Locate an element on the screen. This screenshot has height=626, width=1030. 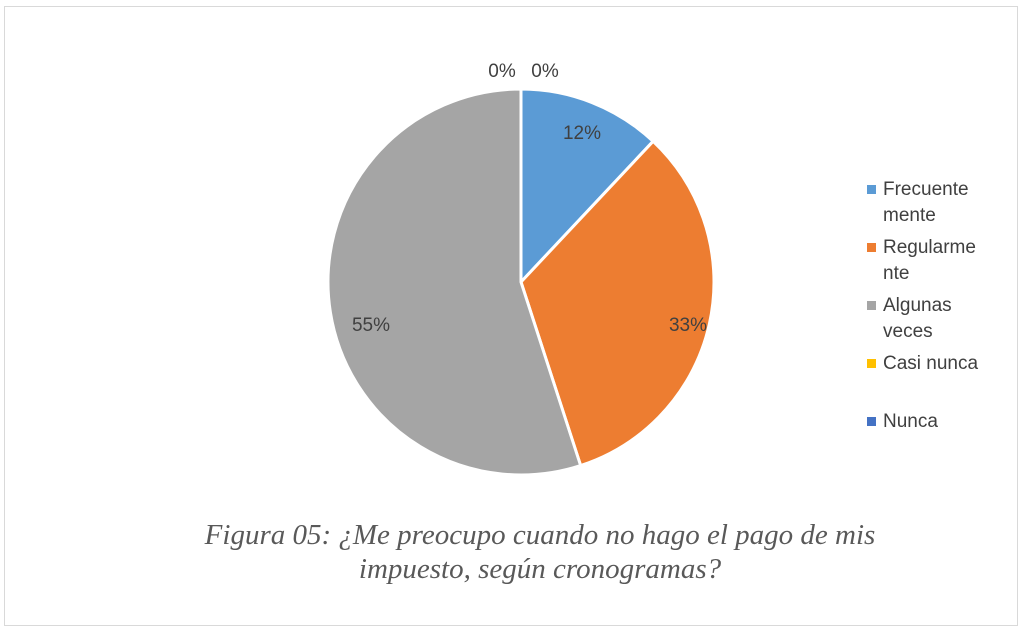
caption-line-2: impuesto, según cronogramas? is located at coordinates (540, 569).